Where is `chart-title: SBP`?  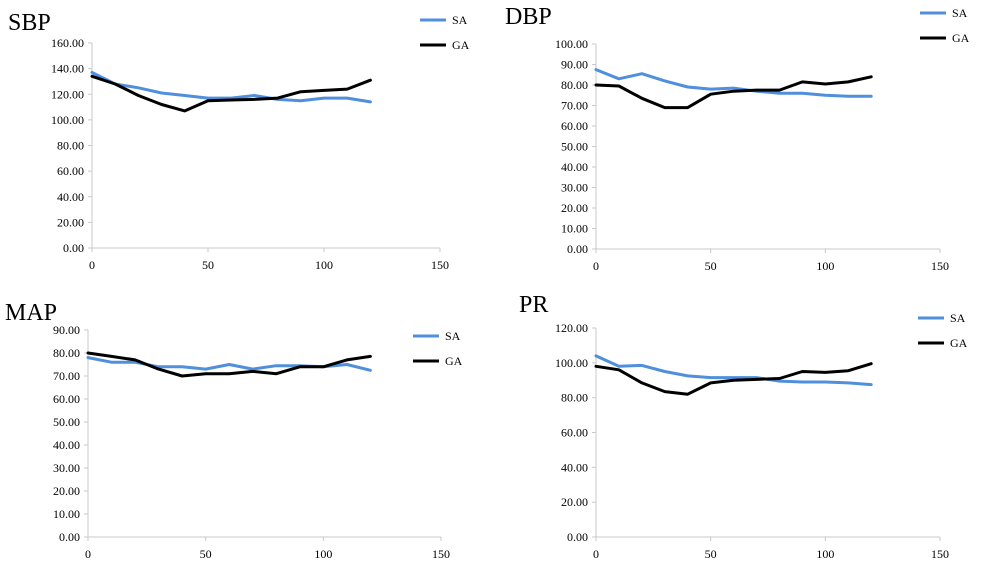 chart-title: SBP is located at coordinates (29, 23).